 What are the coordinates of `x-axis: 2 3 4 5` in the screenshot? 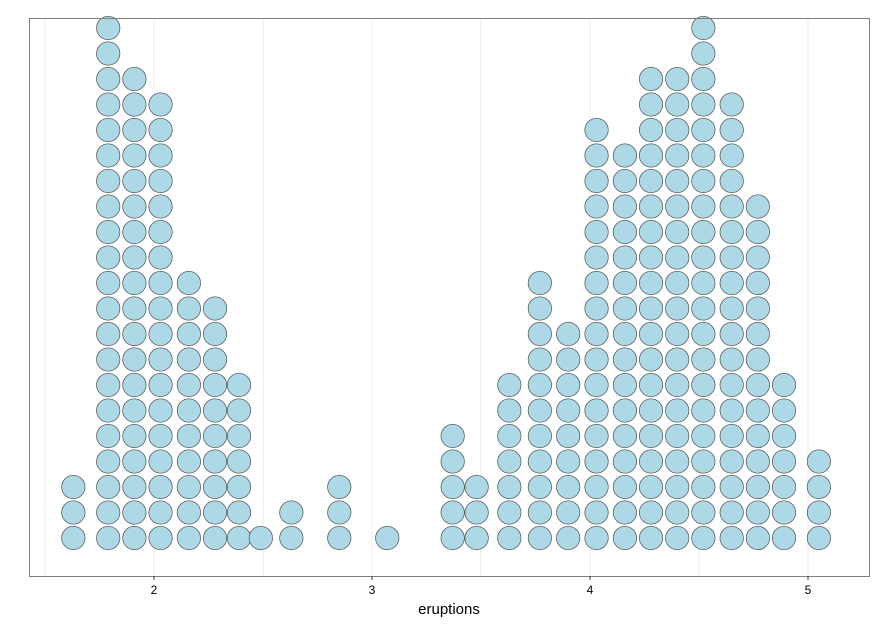 It's located at (481, 586).